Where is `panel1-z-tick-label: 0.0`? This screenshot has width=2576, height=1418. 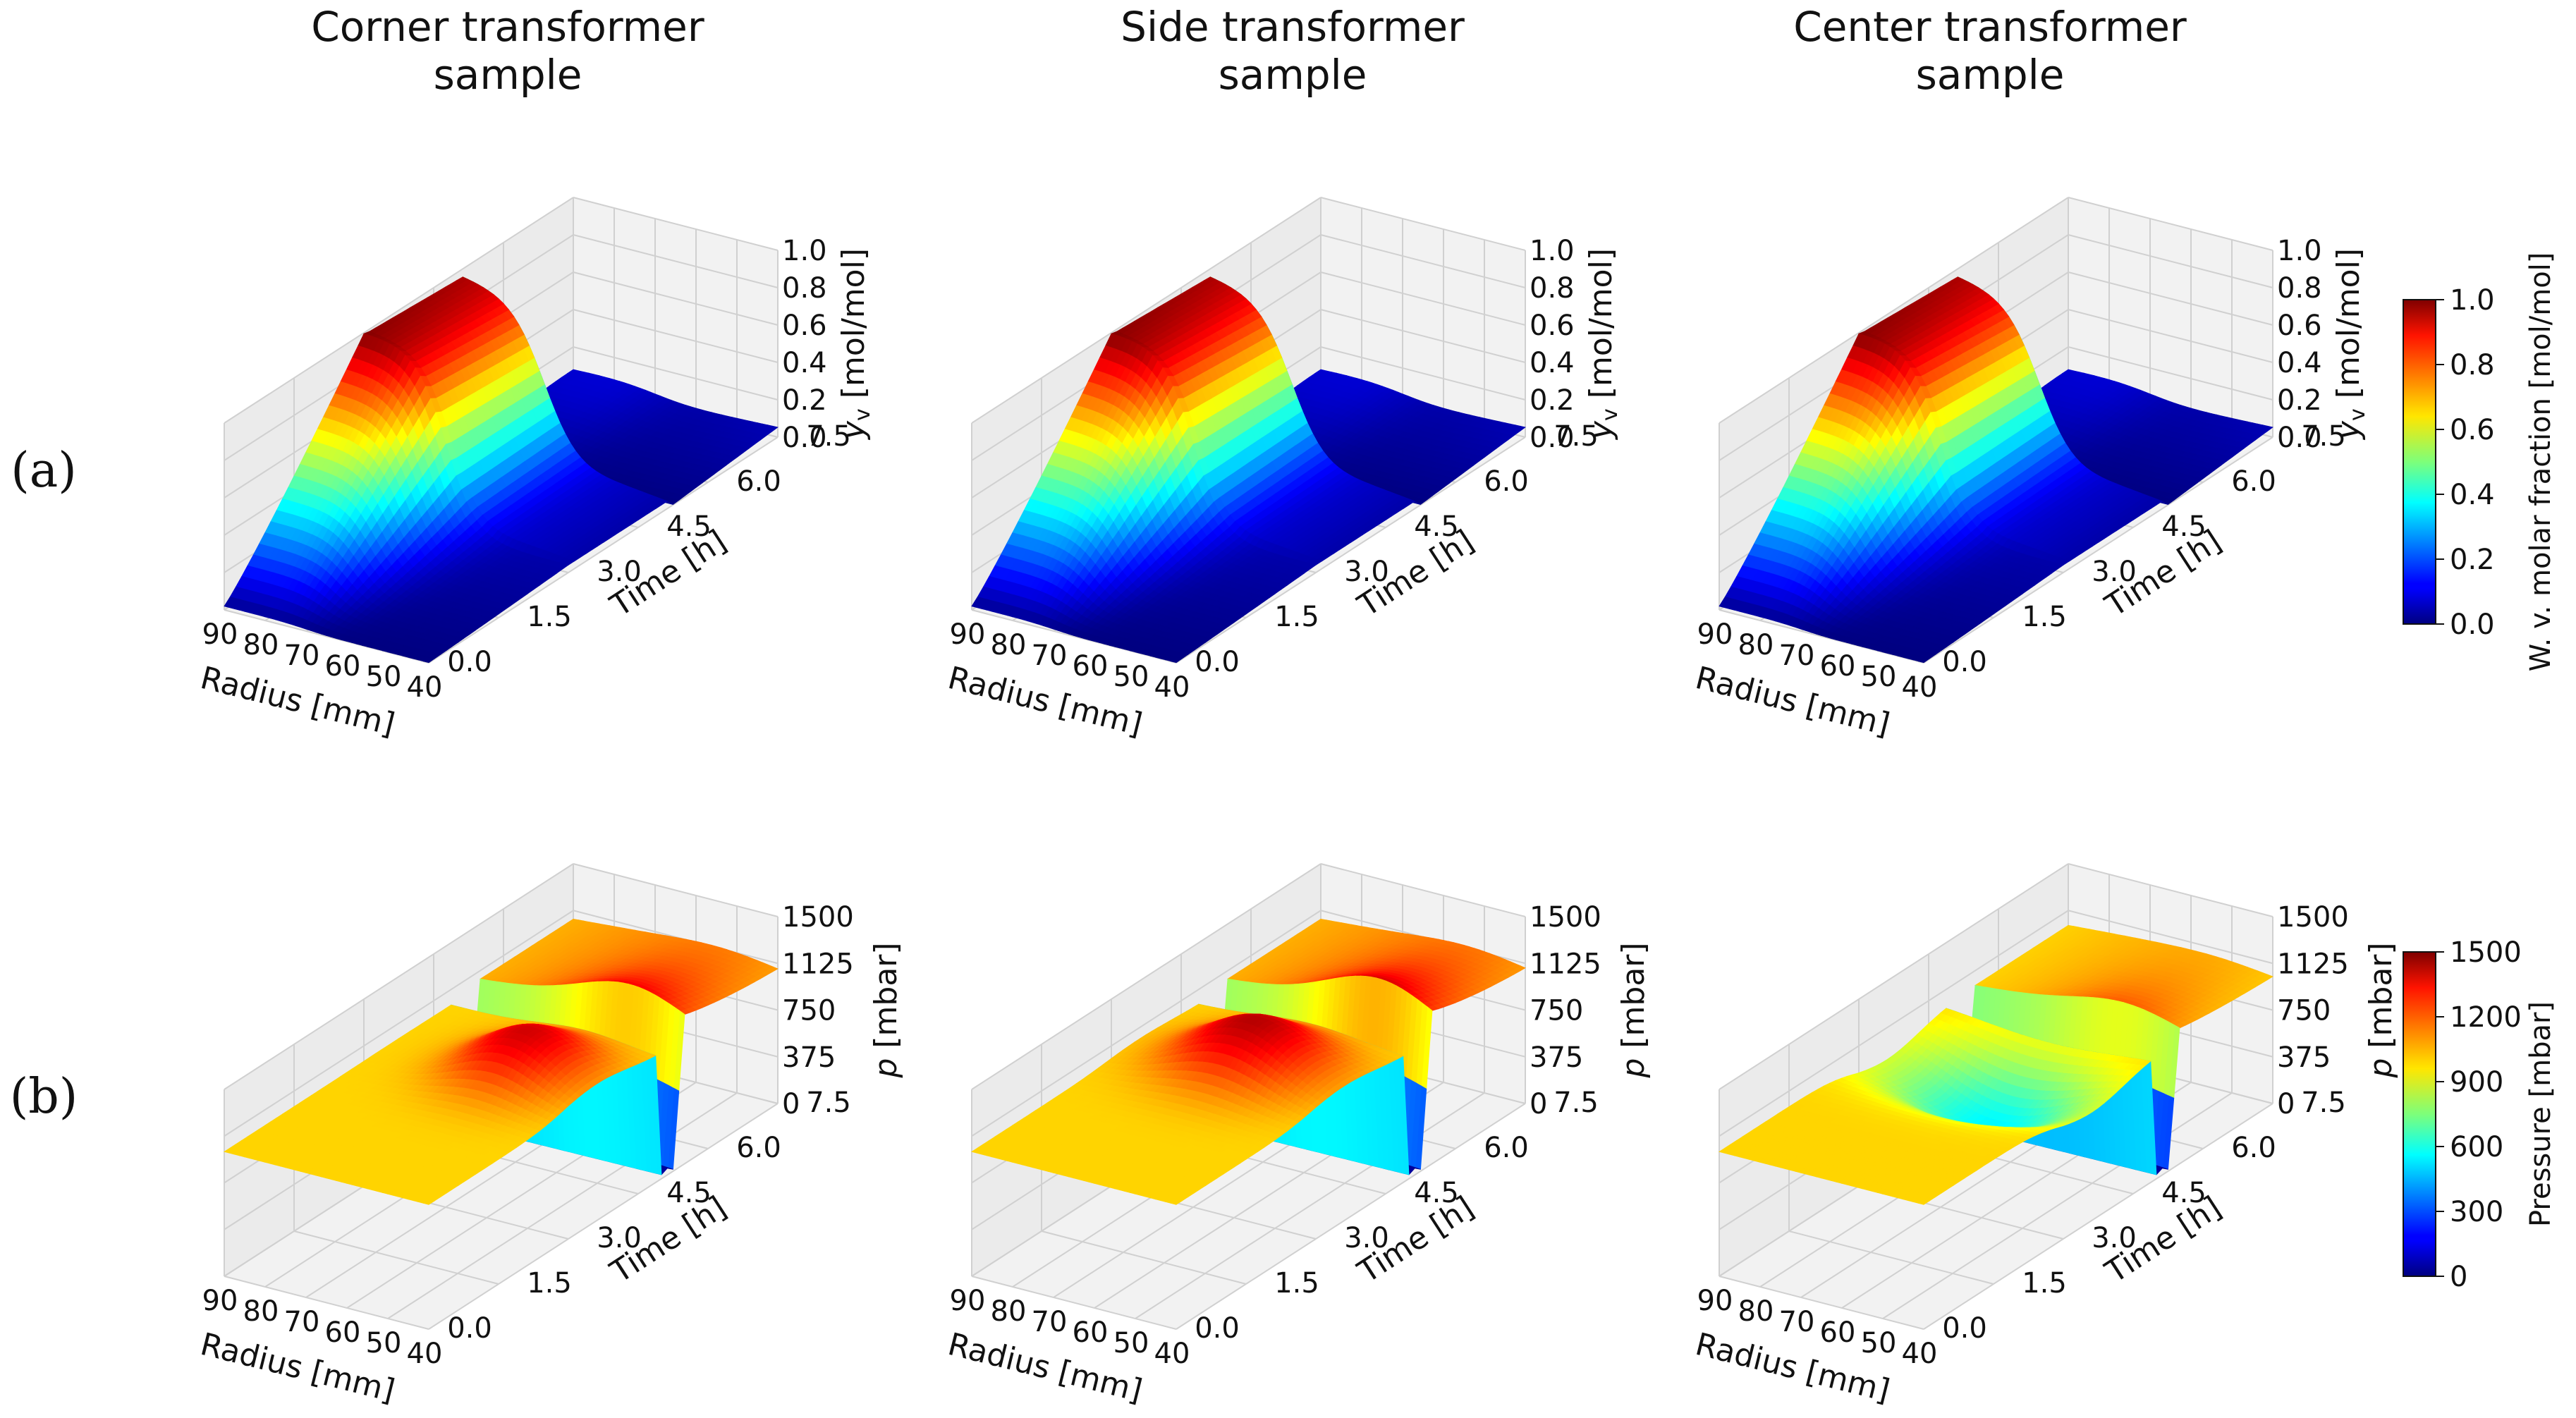
panel1-z-tick-label: 0.0 is located at coordinates (1553, 438).